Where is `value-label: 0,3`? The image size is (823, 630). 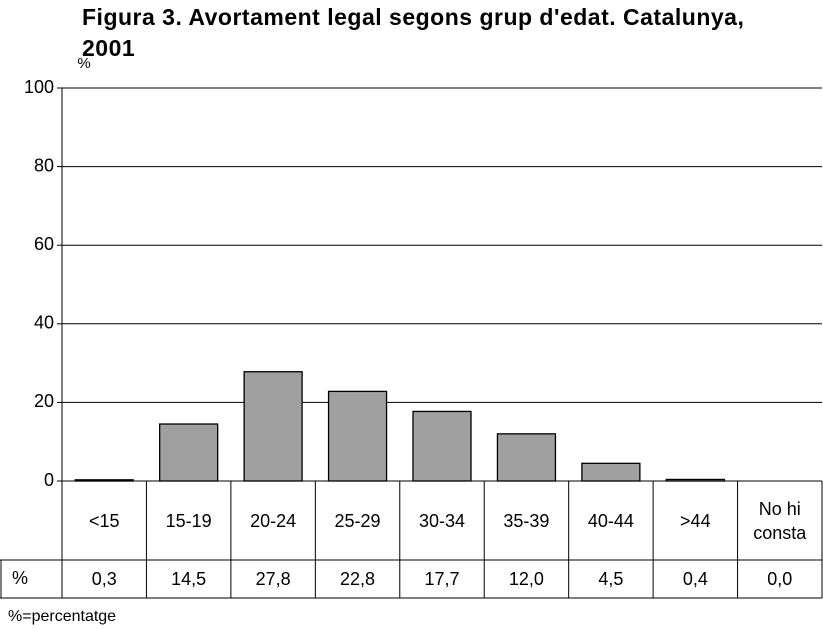
value-label: 0,3 is located at coordinates (104, 579).